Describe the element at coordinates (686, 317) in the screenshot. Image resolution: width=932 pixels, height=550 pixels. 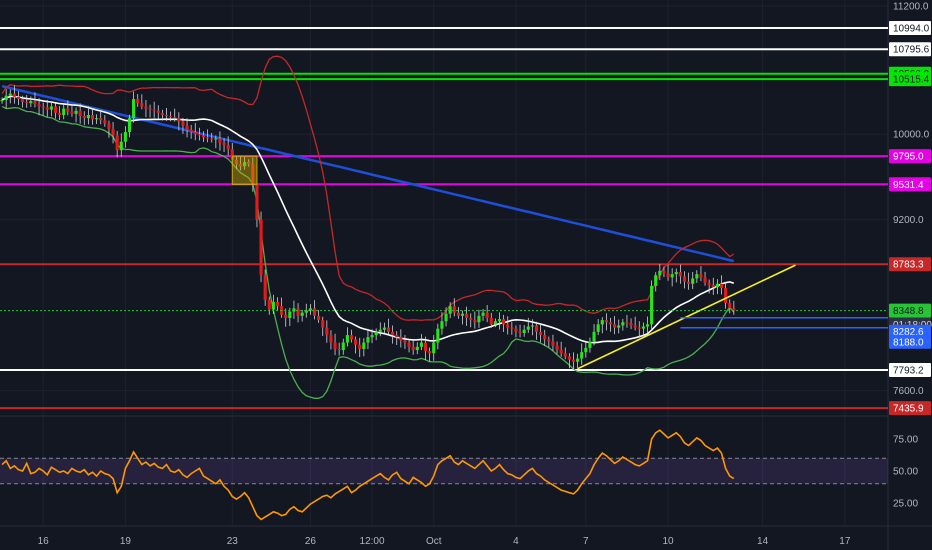
I see `trendline` at that location.